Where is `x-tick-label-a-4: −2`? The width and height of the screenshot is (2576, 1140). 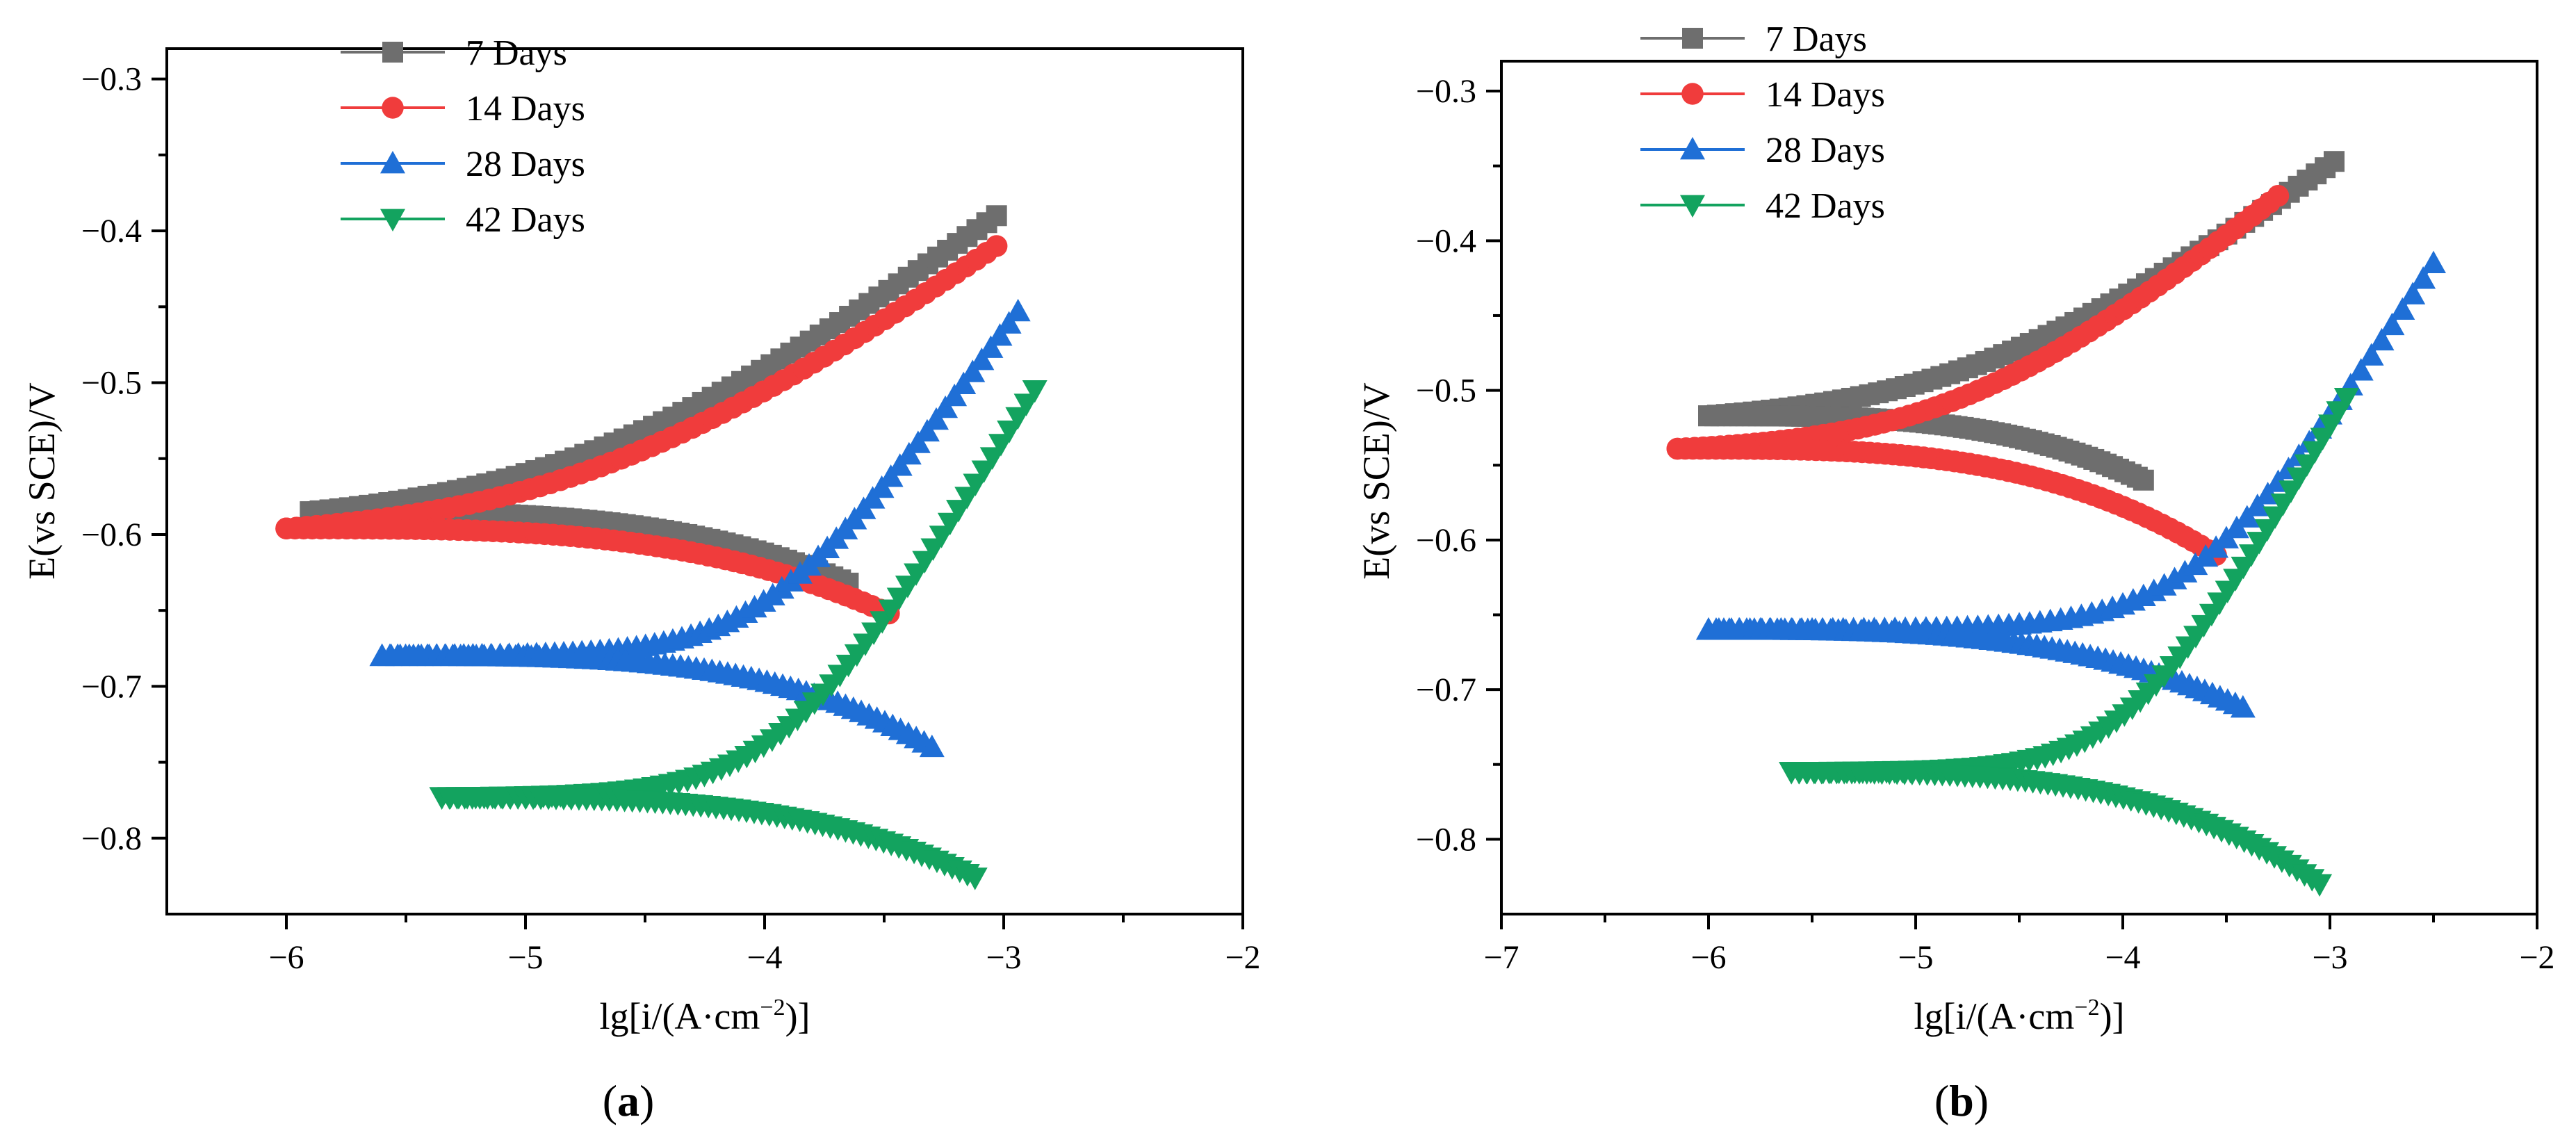 x-tick-label-a-4: −2 is located at coordinates (1242, 957).